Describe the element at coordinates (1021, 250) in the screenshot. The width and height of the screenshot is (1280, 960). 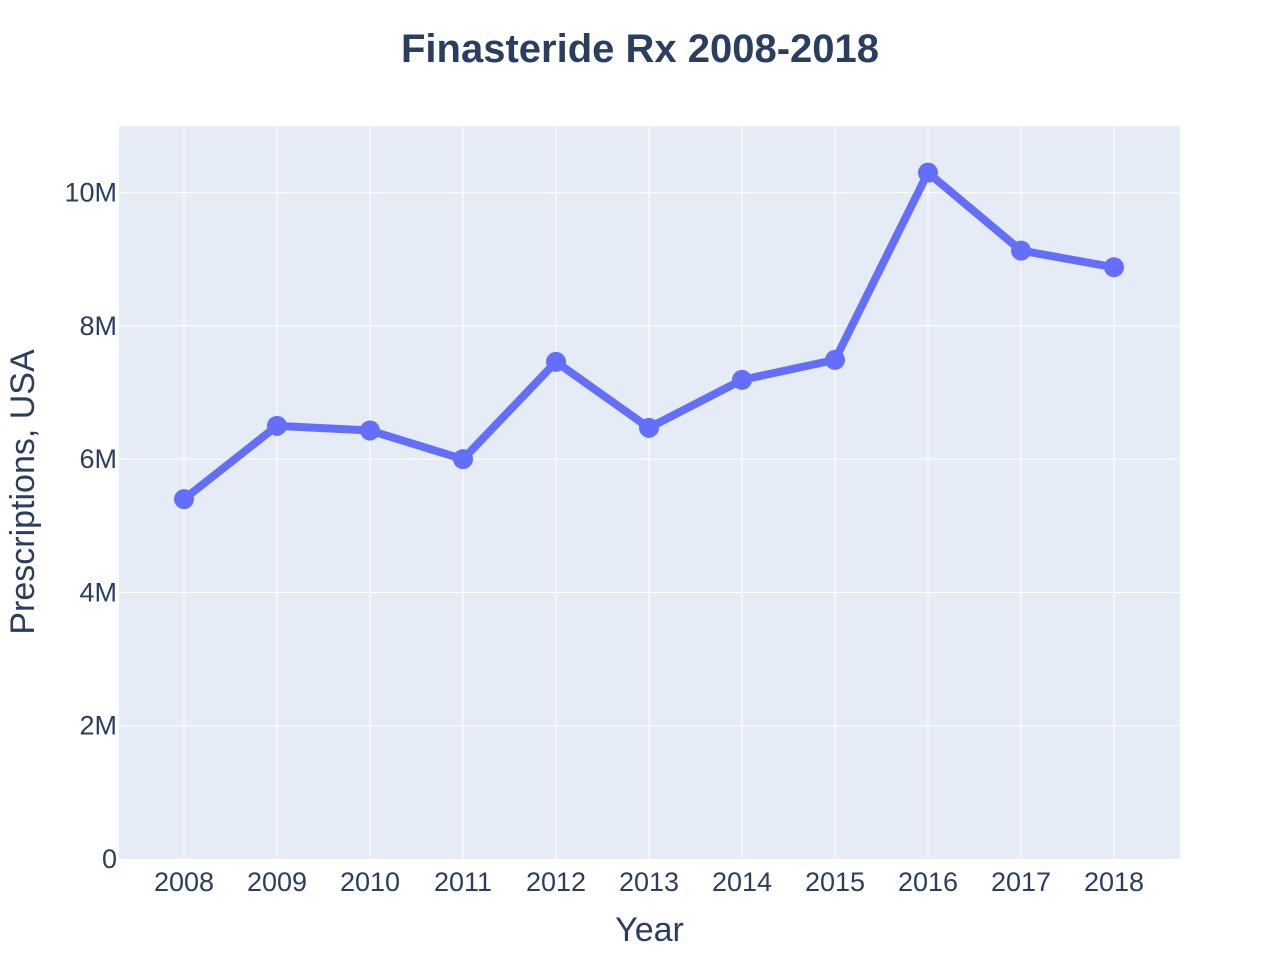
I see `data-point-2017` at that location.